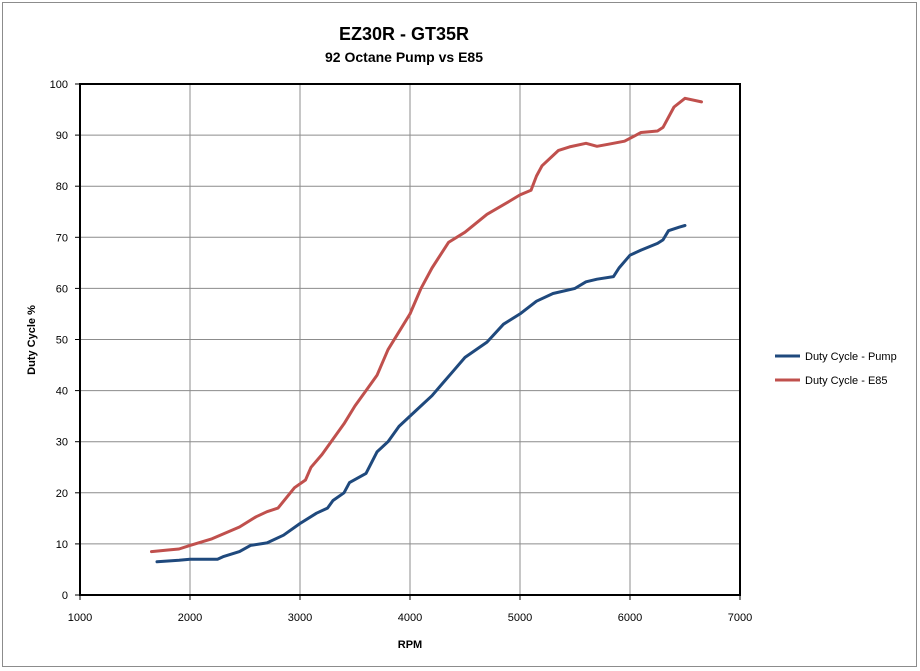  What do you see at coordinates (190, 618) in the screenshot?
I see `x-tick-label: 2000` at bounding box center [190, 618].